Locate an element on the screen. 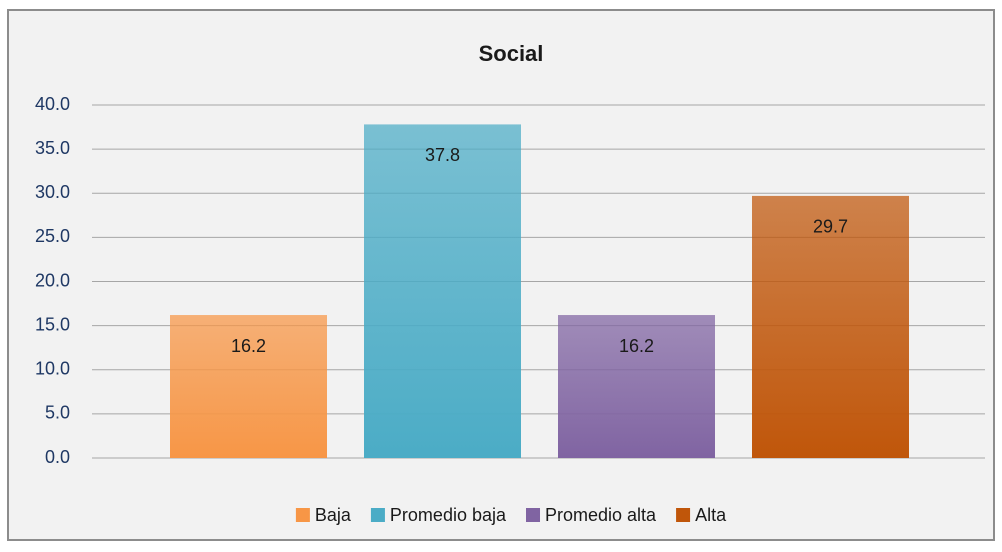  y-tick-label: 10.0 is located at coordinates (52, 369).